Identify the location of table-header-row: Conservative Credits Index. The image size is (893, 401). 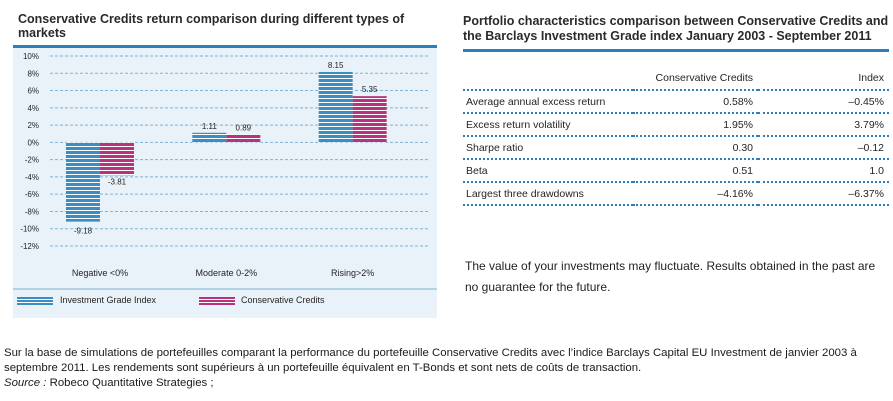
(676, 81).